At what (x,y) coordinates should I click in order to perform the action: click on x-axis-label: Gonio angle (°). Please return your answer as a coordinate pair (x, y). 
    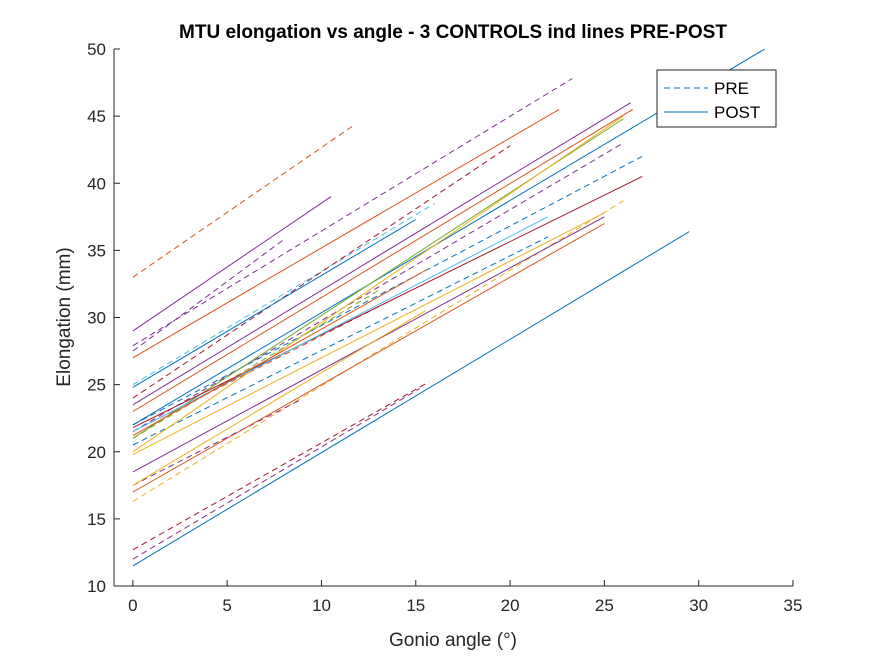
    Looking at the image, I should click on (453, 640).